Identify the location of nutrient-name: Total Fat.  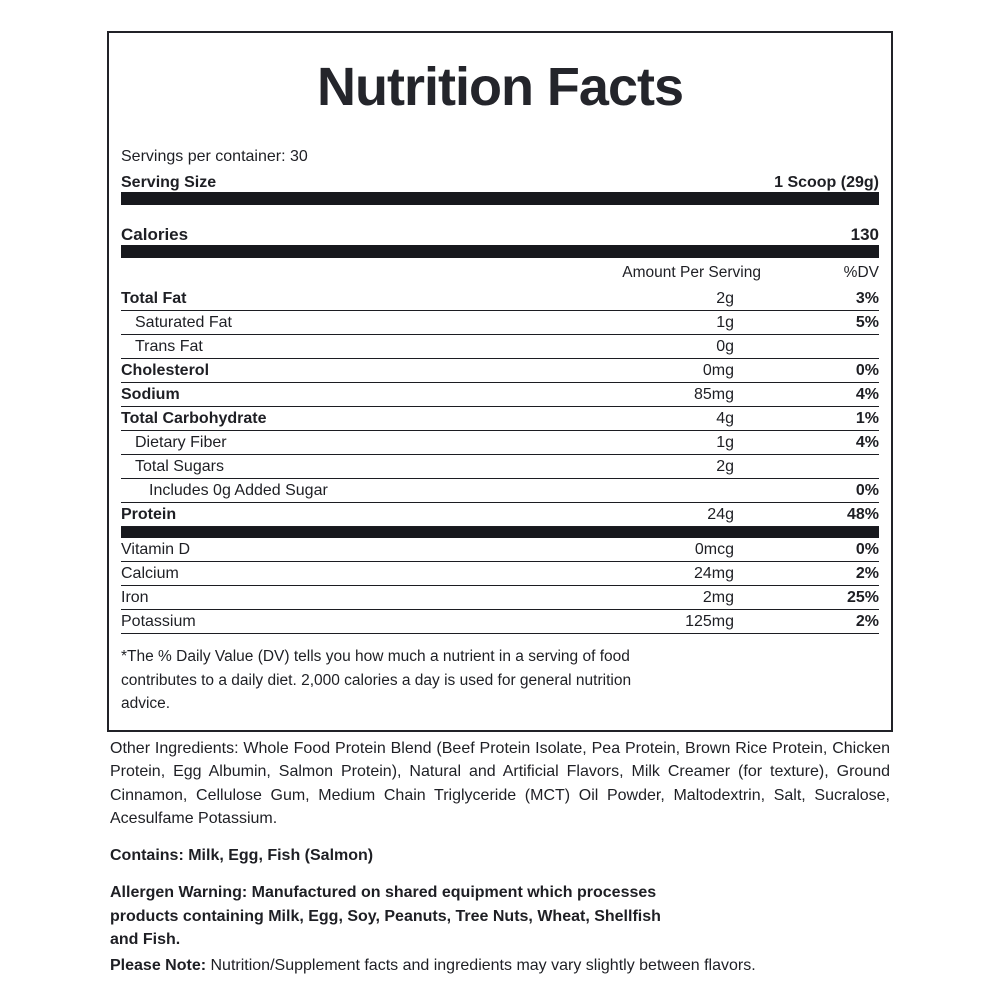
(154, 298).